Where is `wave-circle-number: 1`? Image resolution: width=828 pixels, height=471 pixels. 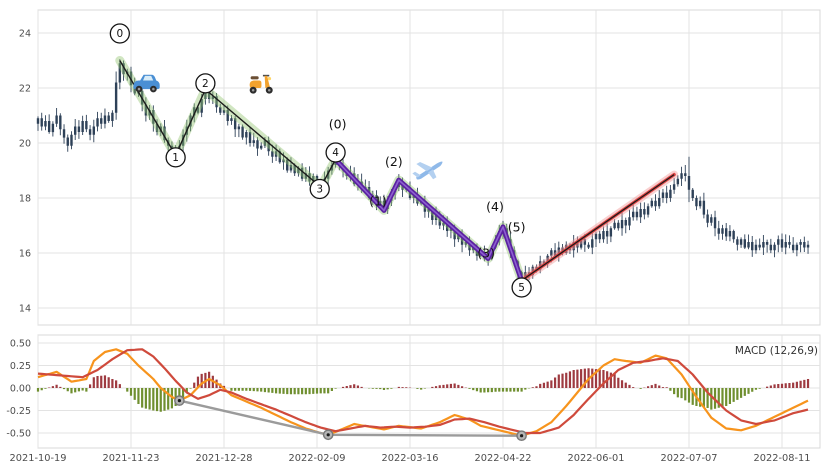
wave-circle-number: 1 is located at coordinates (175, 158).